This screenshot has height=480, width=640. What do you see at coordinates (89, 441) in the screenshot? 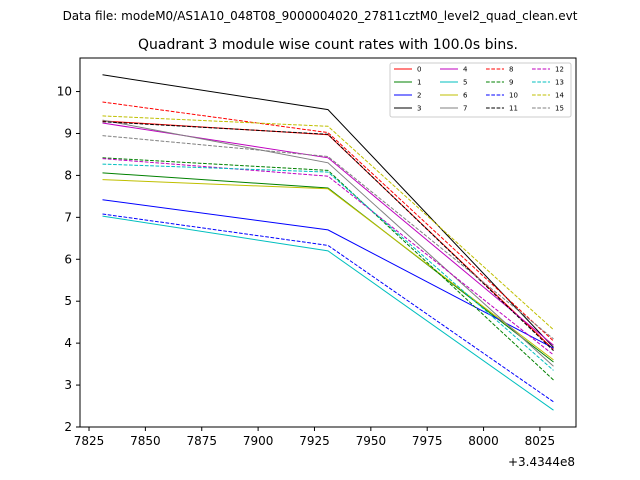
I see `x-tick-label: 7825` at bounding box center [89, 441].